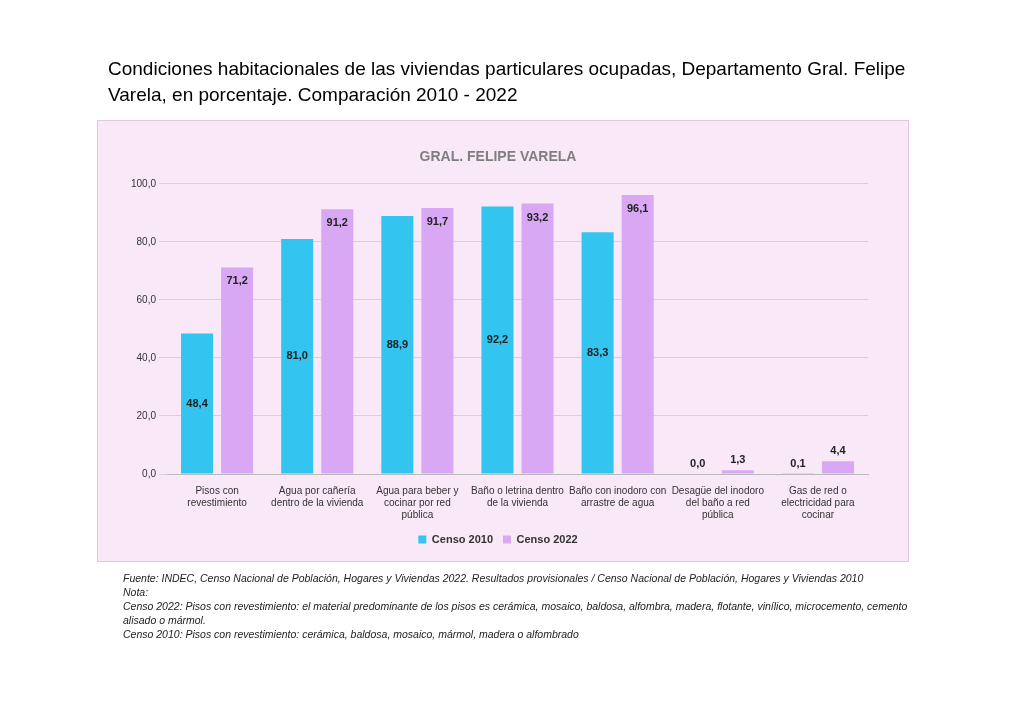 Image resolution: width=1024 pixels, height=712 pixels. I want to click on text: 81,0, so click(297, 355).